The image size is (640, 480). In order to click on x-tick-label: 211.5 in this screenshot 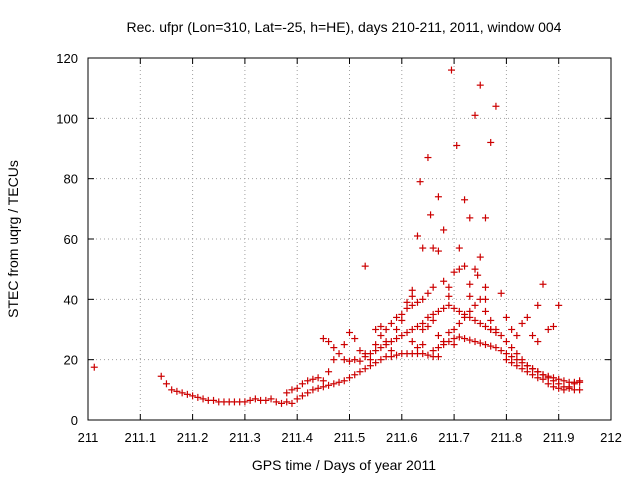, I will do `click(350, 437)`.